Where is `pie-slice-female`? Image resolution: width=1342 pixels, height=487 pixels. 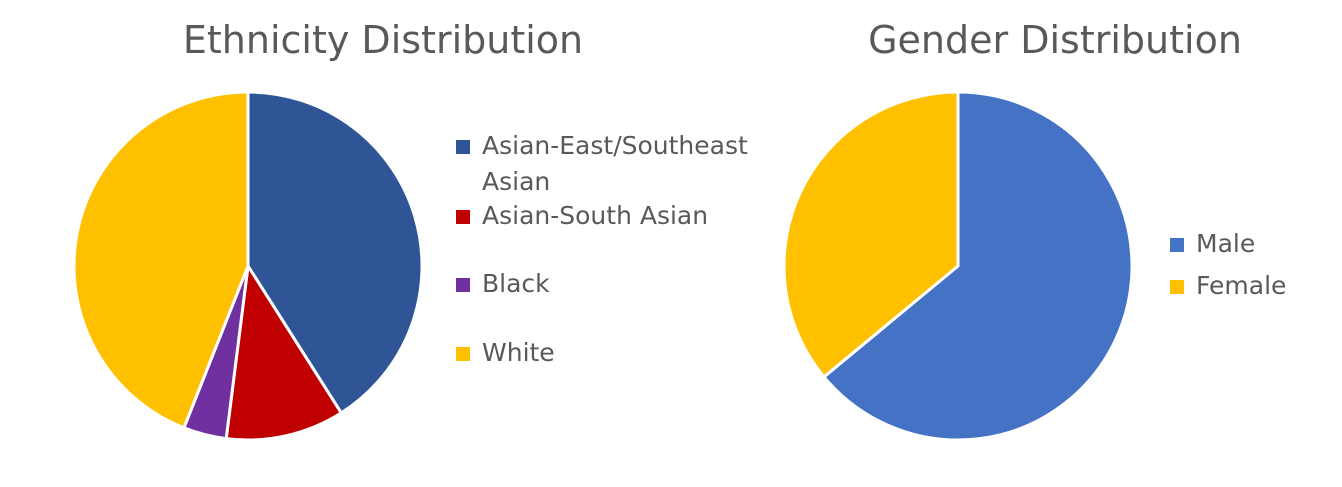 pie-slice-female is located at coordinates (871, 234).